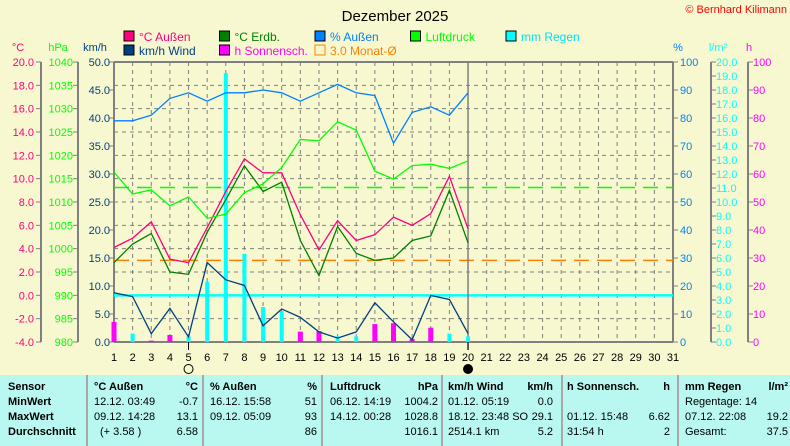  What do you see at coordinates (291, 170) in the screenshot?
I see `pressure-line` at bounding box center [291, 170].